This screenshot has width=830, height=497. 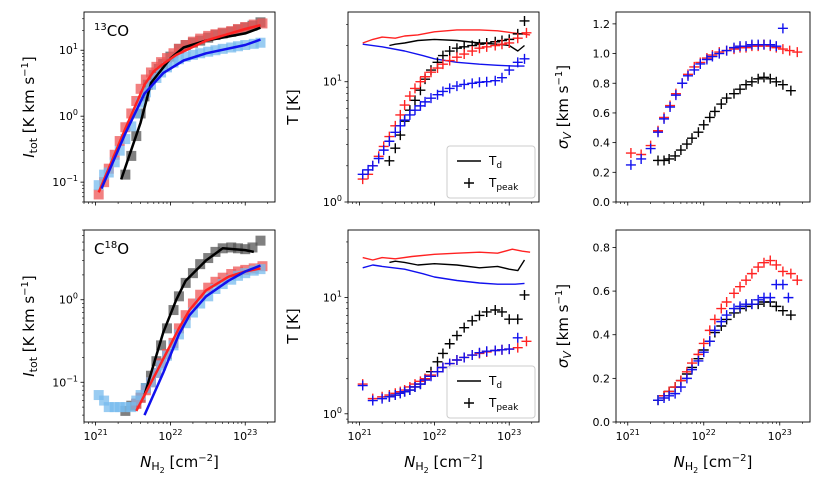 I want to click on legend-label: Tpeak, so click(x=503, y=404).